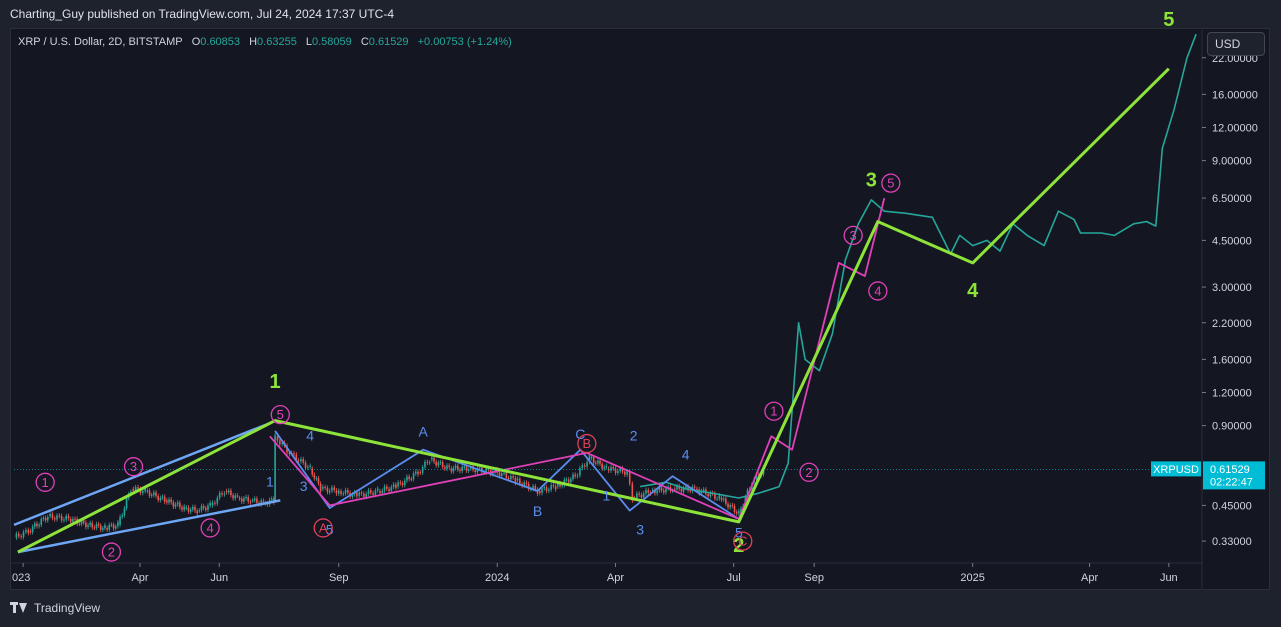  What do you see at coordinates (388, 42) in the screenshot?
I see `close-value: 0.61529` at bounding box center [388, 42].